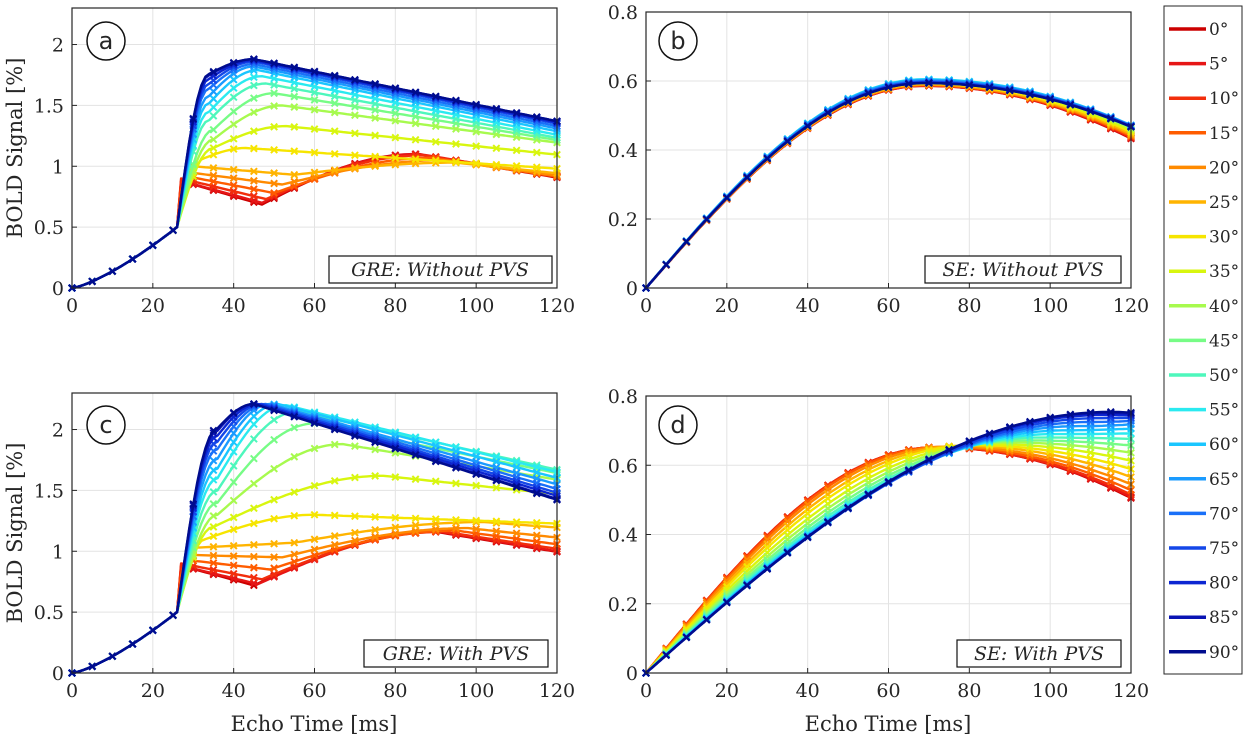 This screenshot has width=1246, height=742. What do you see at coordinates (888, 542) in the screenshot?
I see `panel-d-series` at bounding box center [888, 542].